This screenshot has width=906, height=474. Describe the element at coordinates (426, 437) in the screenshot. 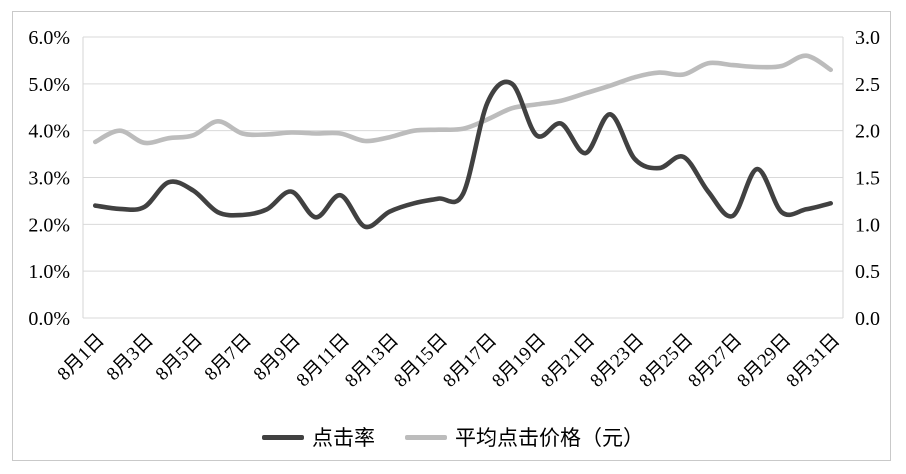

I see `legend-line-avg-price-icon` at that location.